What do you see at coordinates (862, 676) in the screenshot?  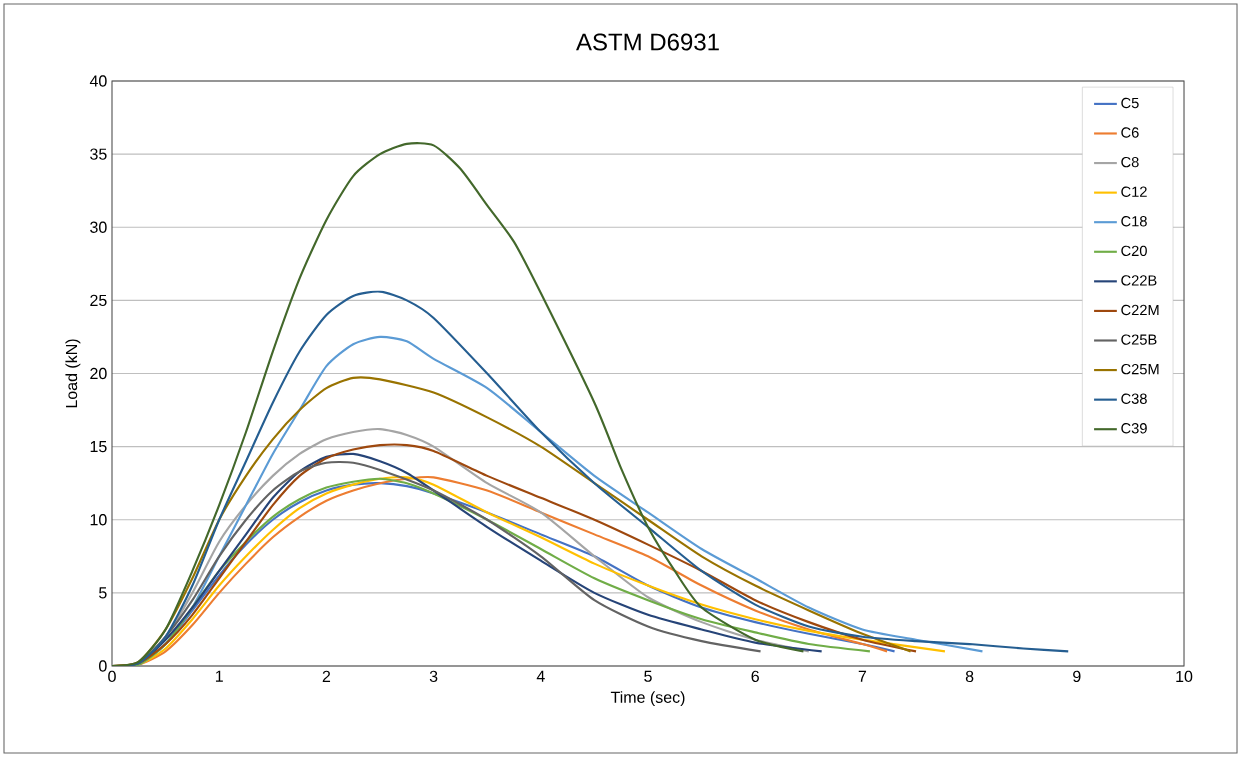 I see `x-tick-label: 7` at bounding box center [862, 676].